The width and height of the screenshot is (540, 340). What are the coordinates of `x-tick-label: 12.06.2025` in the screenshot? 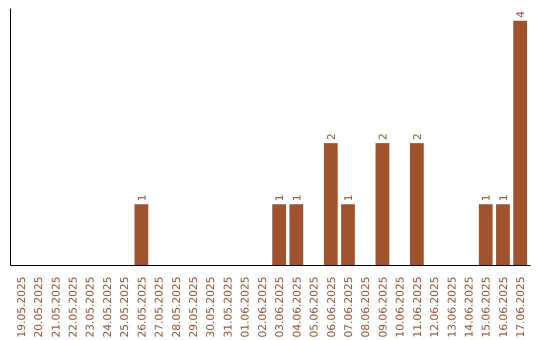 It's located at (435, 307).